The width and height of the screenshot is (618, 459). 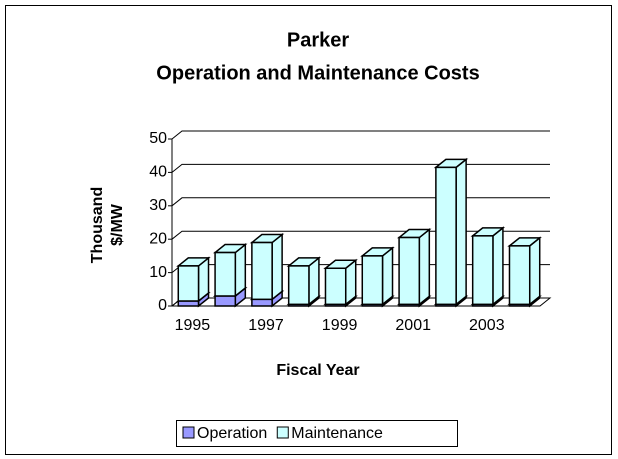 I want to click on x-tick-label: 2001, so click(x=413, y=325).